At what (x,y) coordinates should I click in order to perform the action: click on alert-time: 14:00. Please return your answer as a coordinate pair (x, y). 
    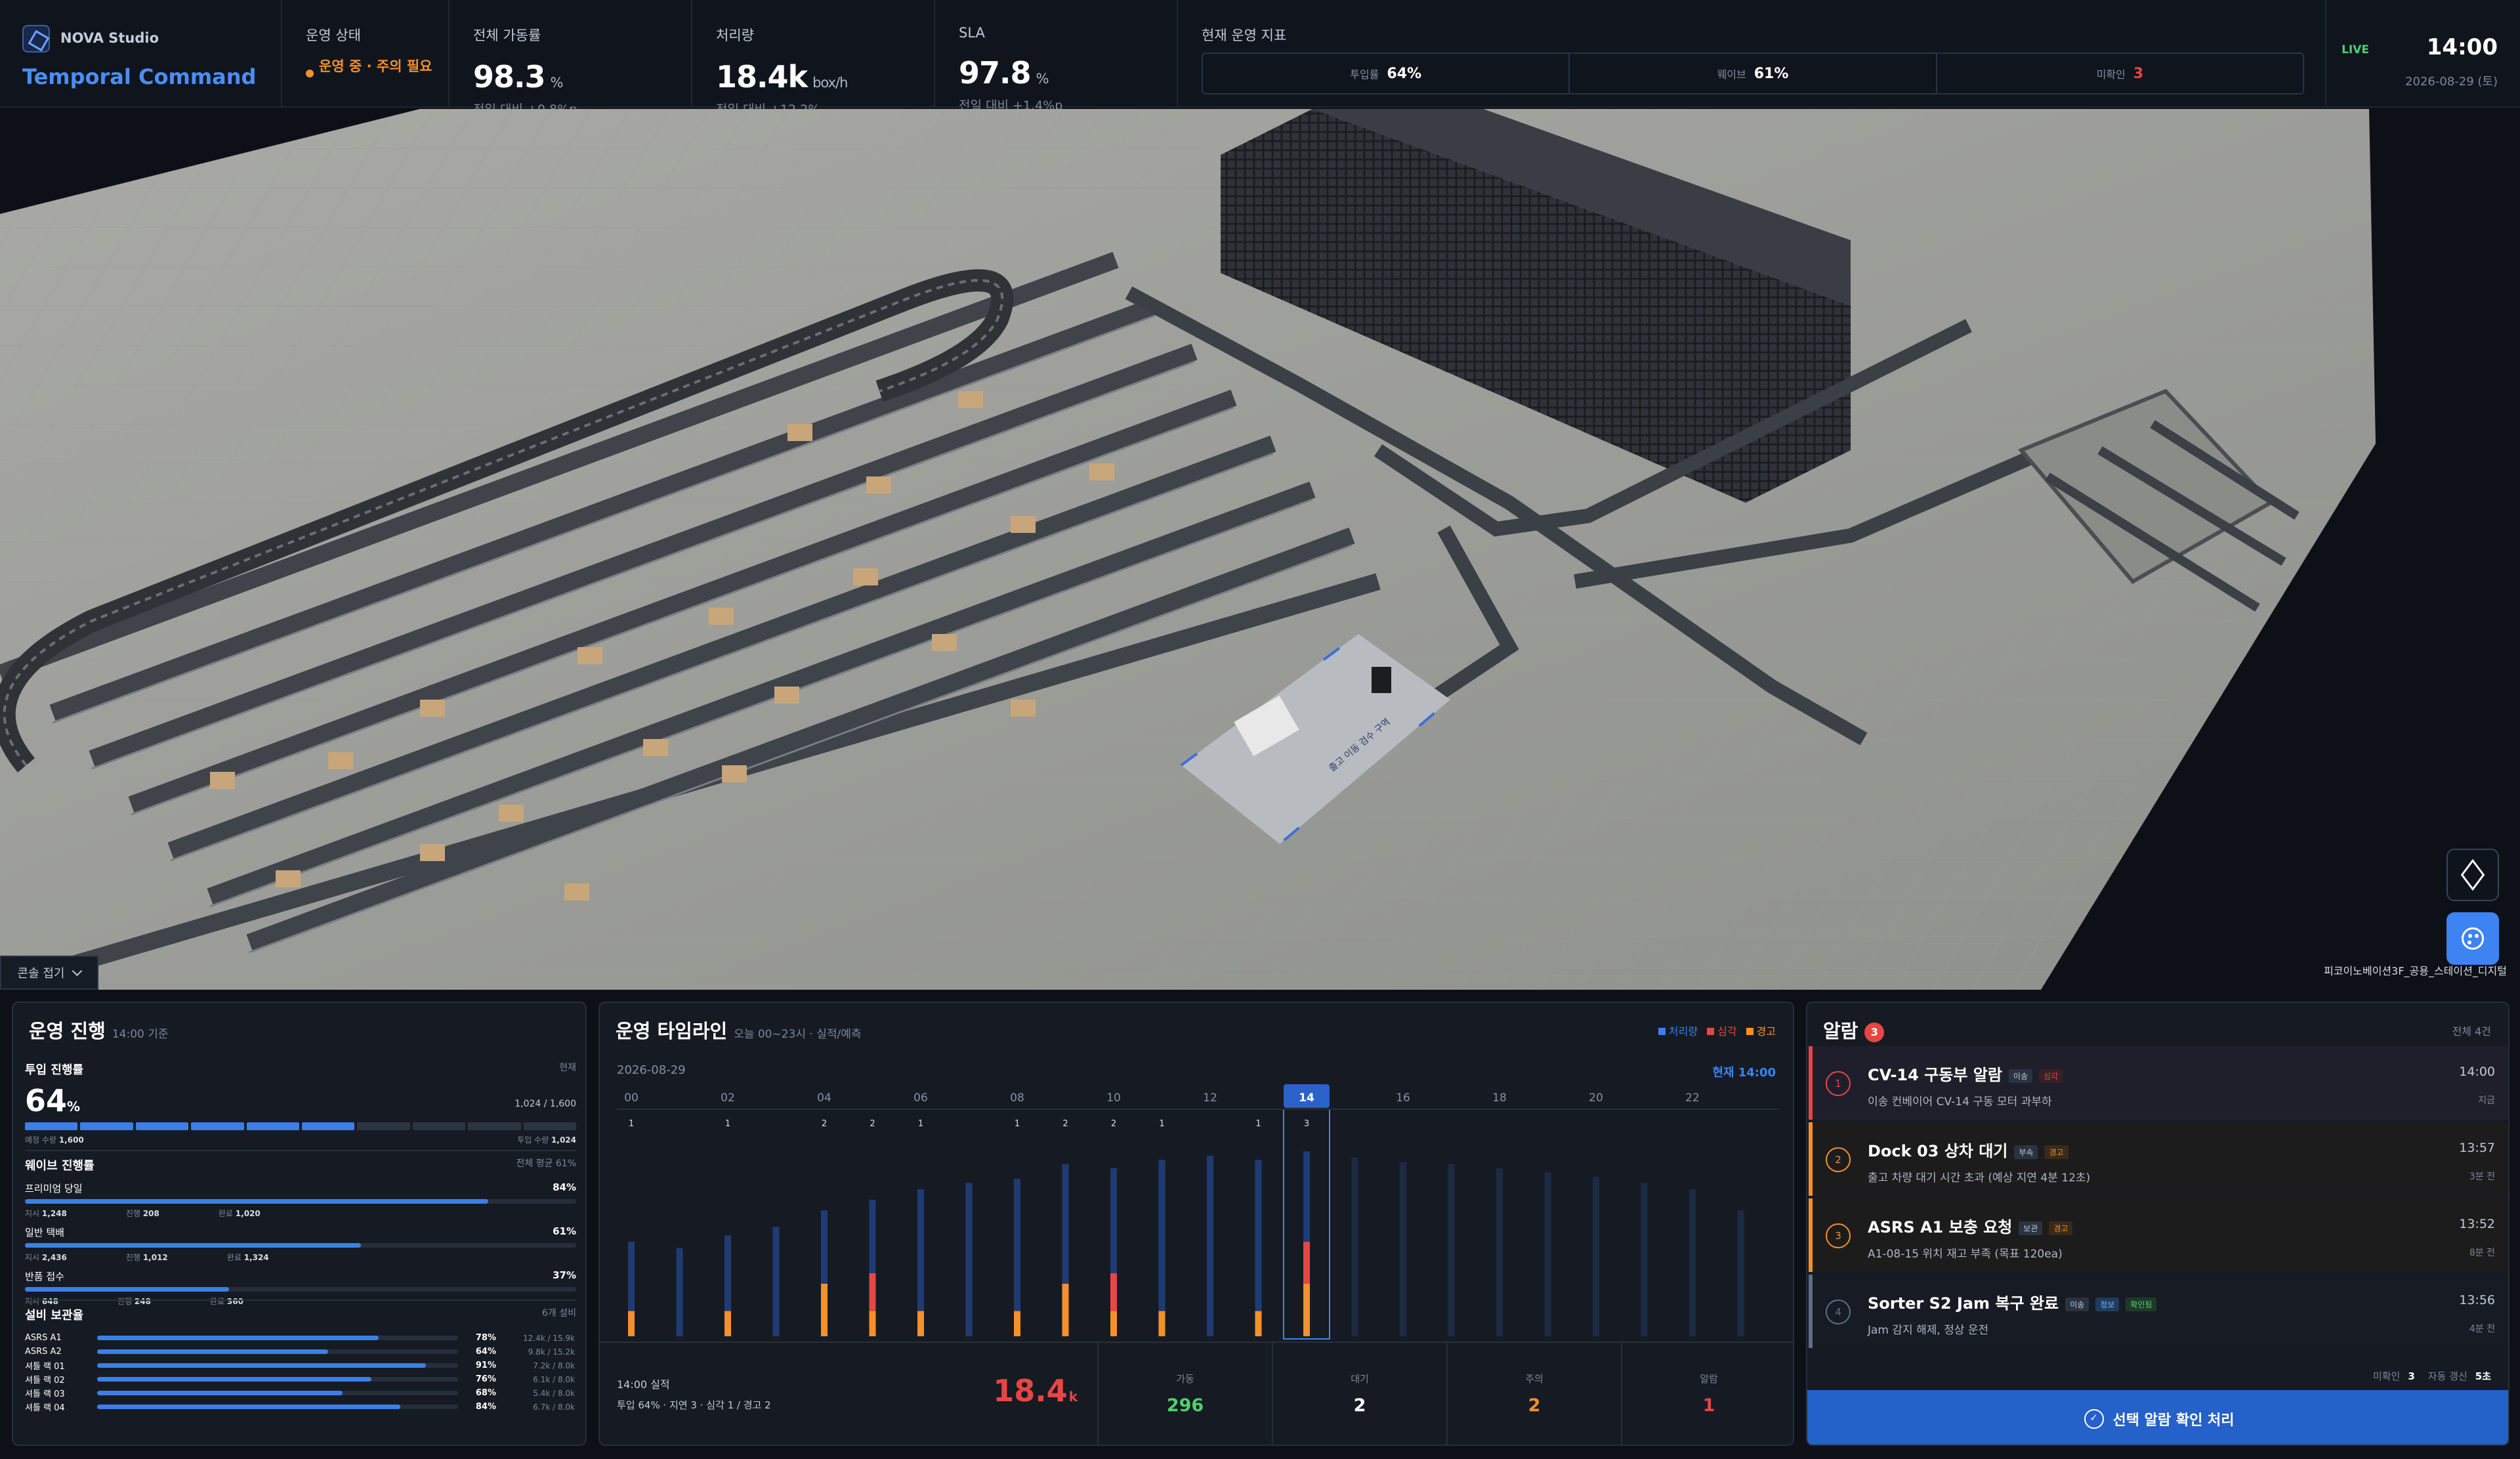
    Looking at the image, I should click on (2477, 1072).